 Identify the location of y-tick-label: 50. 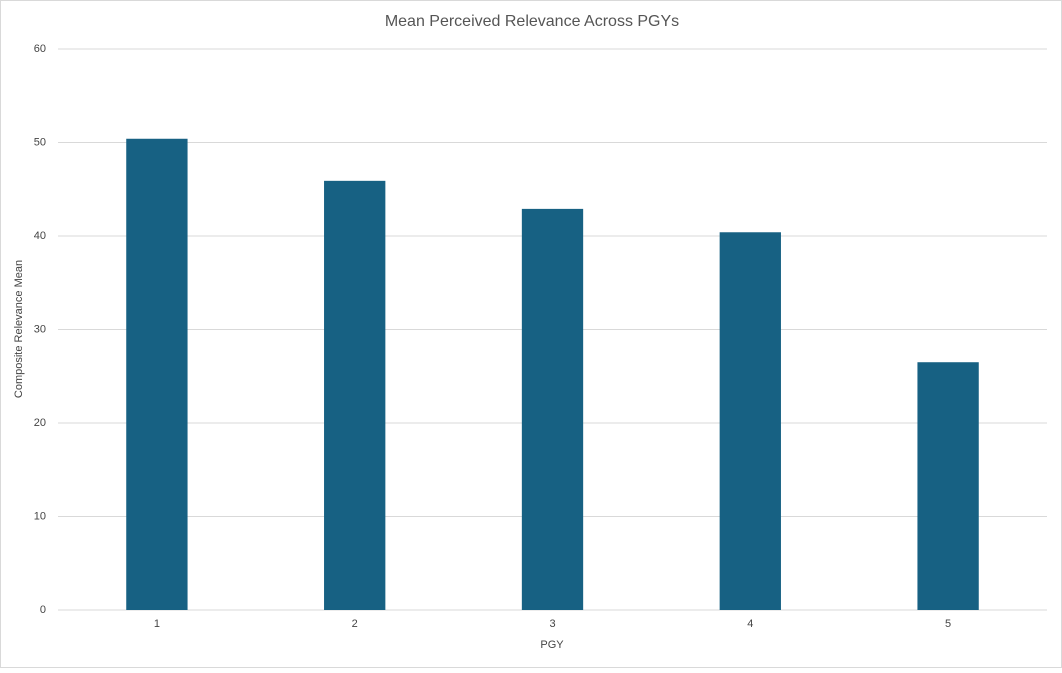
(40, 142).